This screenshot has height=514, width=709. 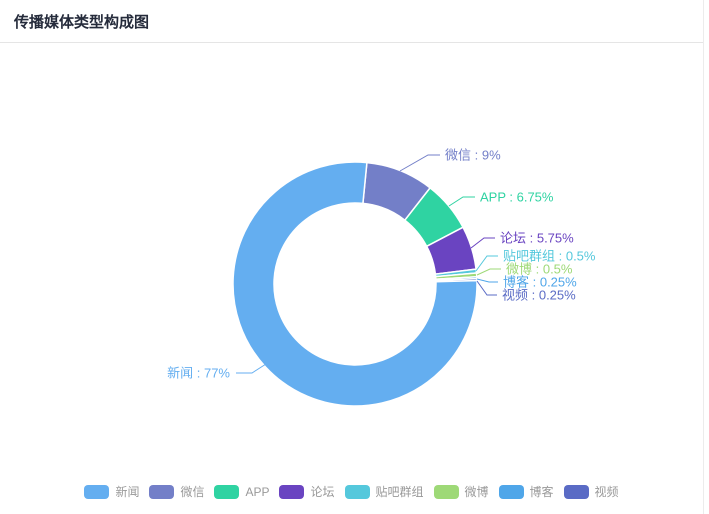 What do you see at coordinates (488, 272) in the screenshot?
I see `pie-leader-line-微博` at bounding box center [488, 272].